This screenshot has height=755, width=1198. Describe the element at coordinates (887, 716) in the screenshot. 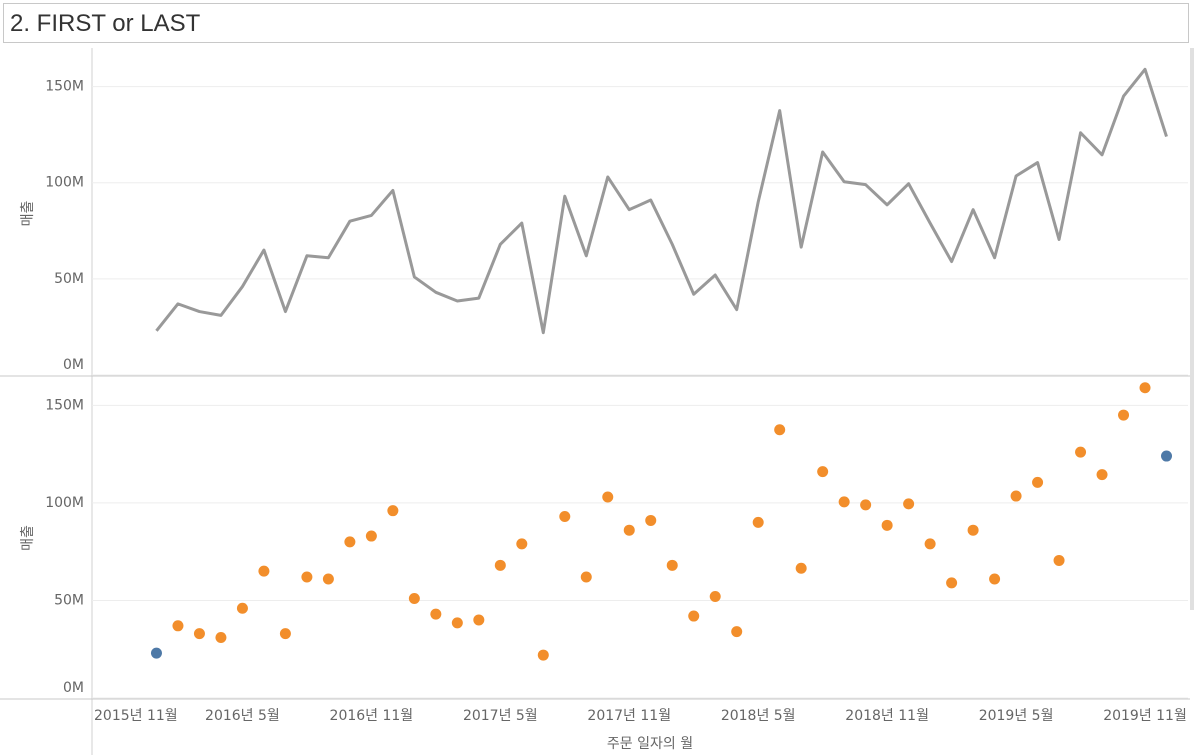

I see `x-tick-label: 2018년 11월` at that location.